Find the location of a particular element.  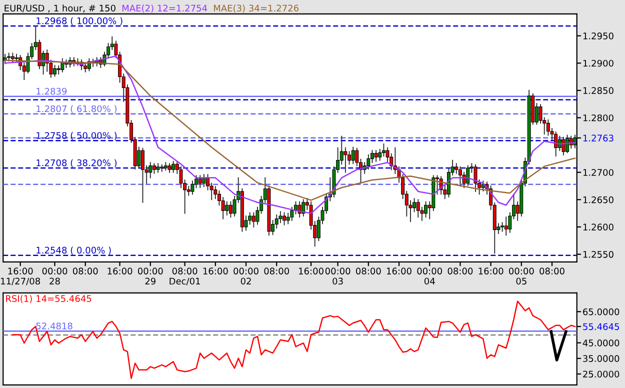

text: MAE(2) 12=1.2754 is located at coordinates (165, 8).